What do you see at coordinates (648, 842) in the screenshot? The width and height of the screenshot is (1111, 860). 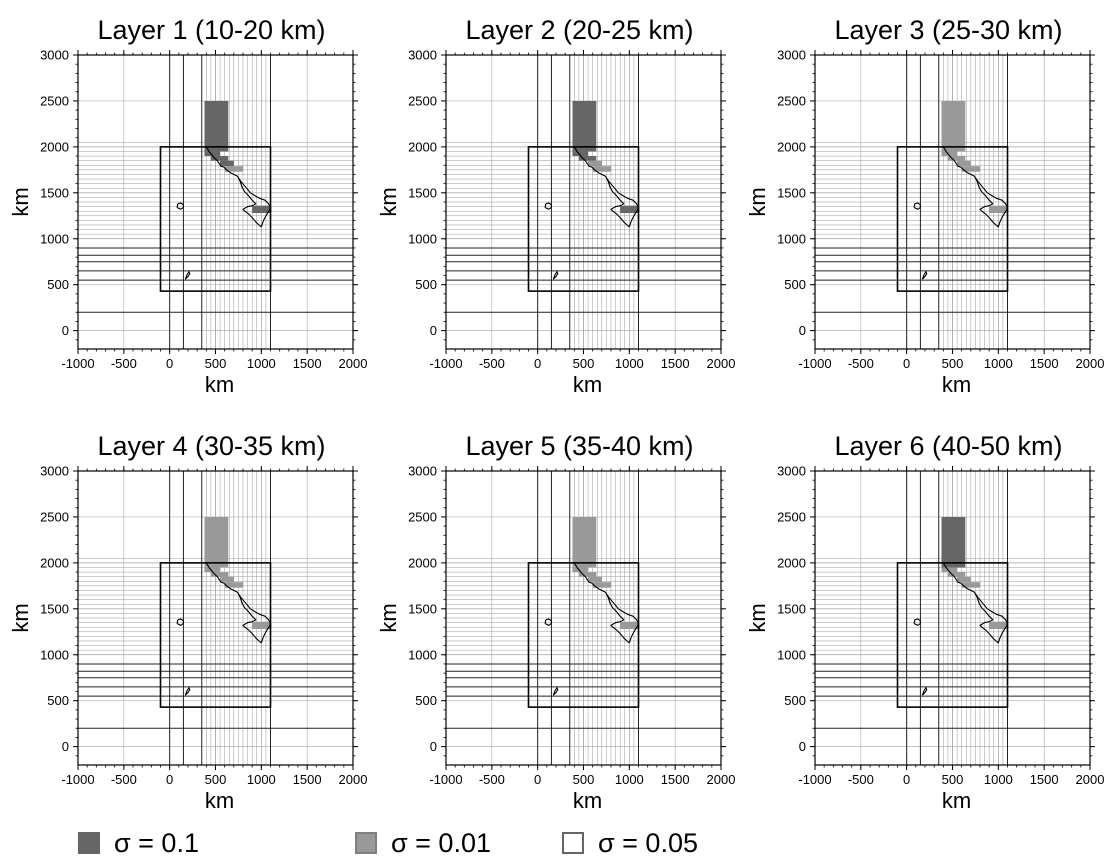 I see `legend-label-sigma-0-05: σ = 0.05` at bounding box center [648, 842].